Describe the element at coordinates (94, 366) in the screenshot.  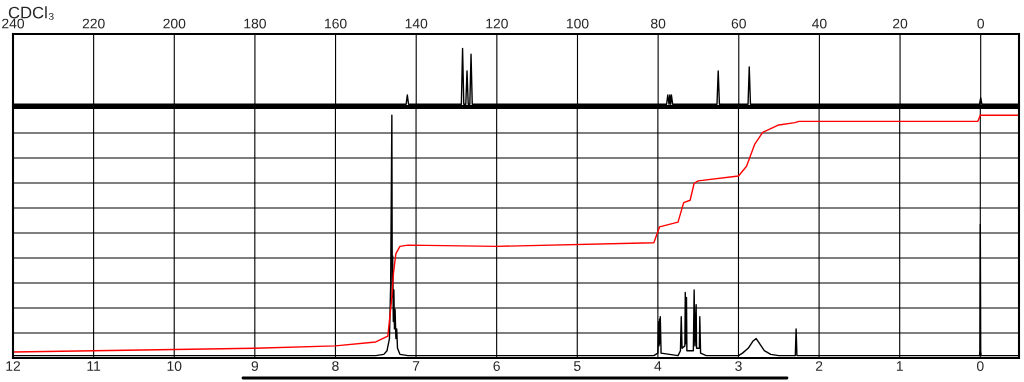
I see `x-tick-label: 11` at that location.